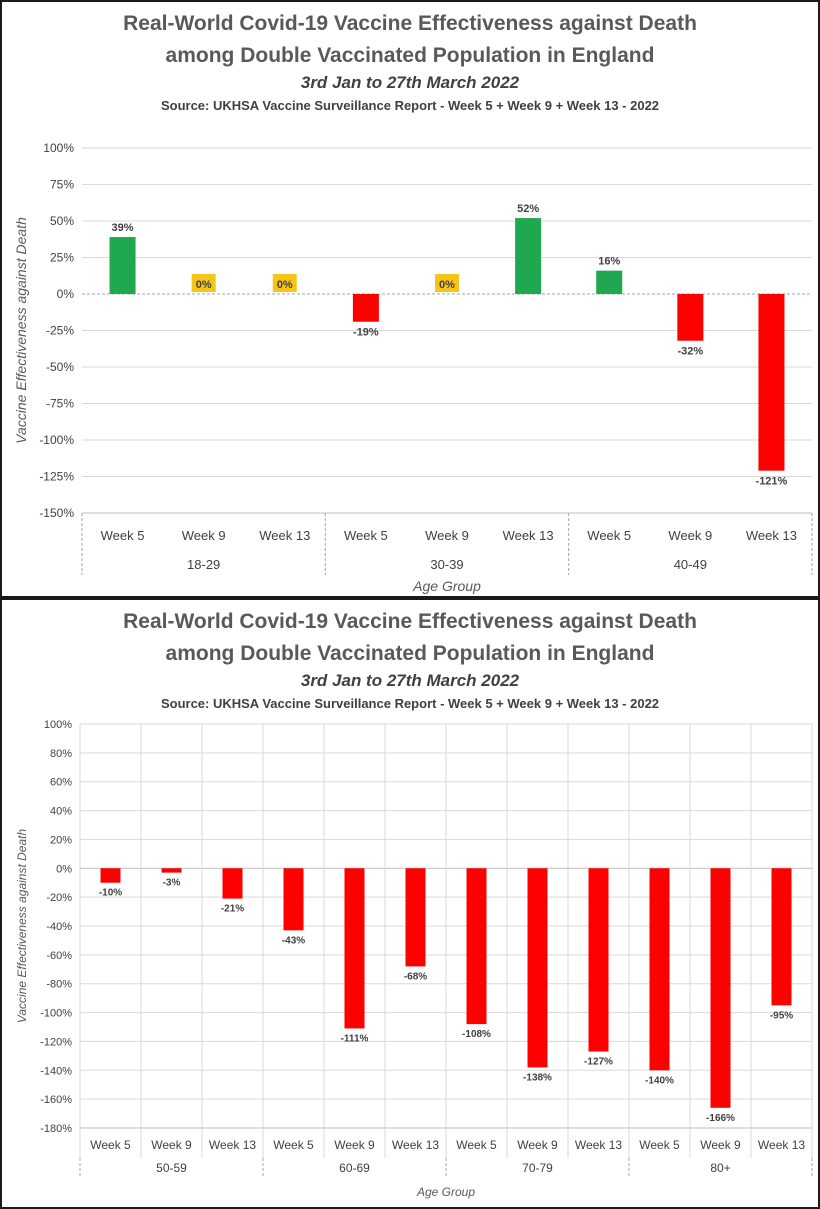 The width and height of the screenshot is (820, 1209). Describe the element at coordinates (528, 209) in the screenshot. I see `data-label: 52%` at that location.